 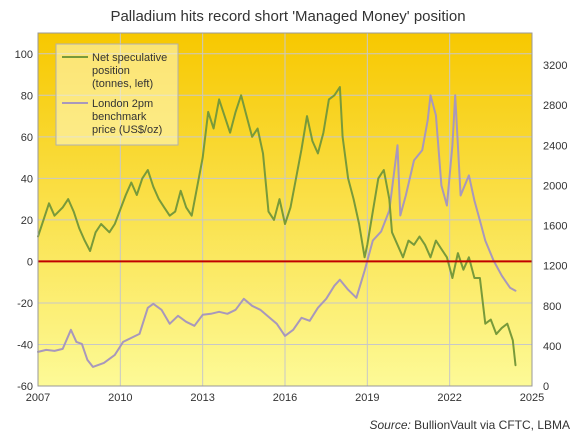 I want to click on source-text: BullionVault via CFTC, LBMA, so click(x=490, y=425).